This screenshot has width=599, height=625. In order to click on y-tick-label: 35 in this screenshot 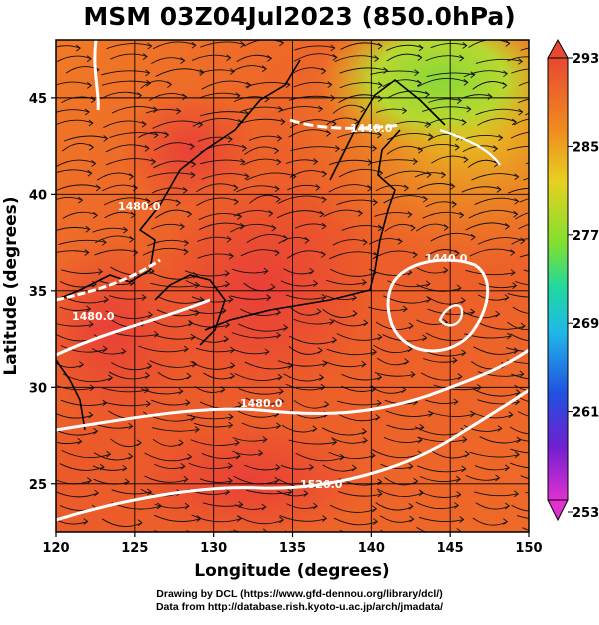, I will do `click(38, 292)`.